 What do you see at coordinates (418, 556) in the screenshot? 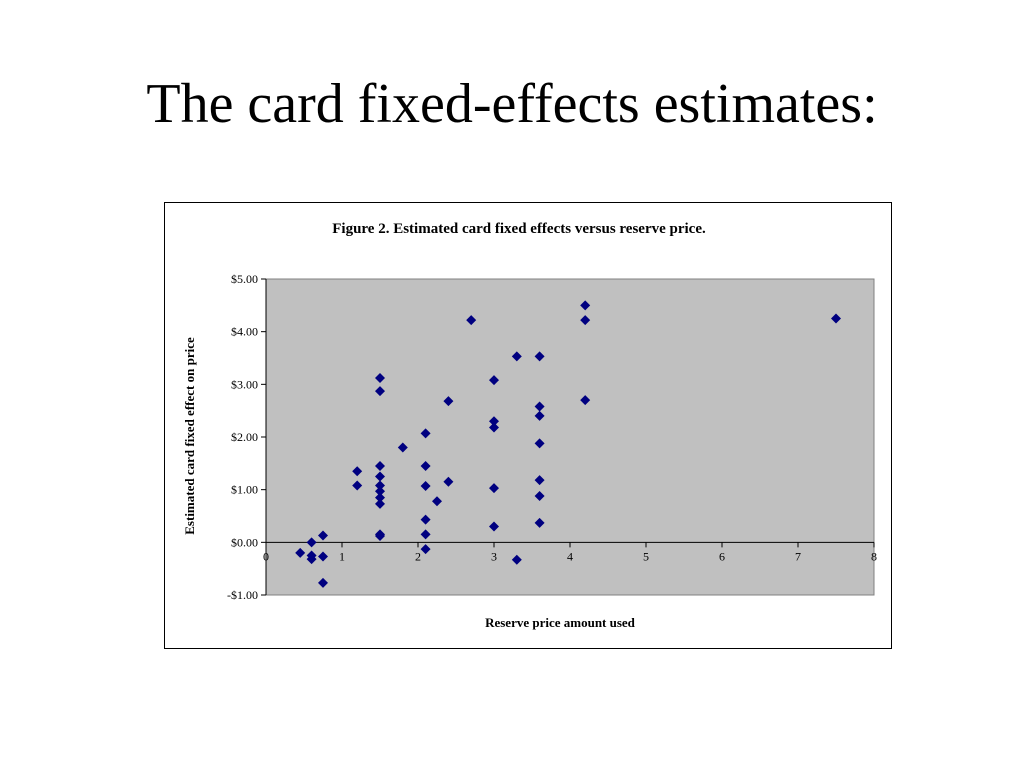
I see `x-tick-label: 2` at bounding box center [418, 556].